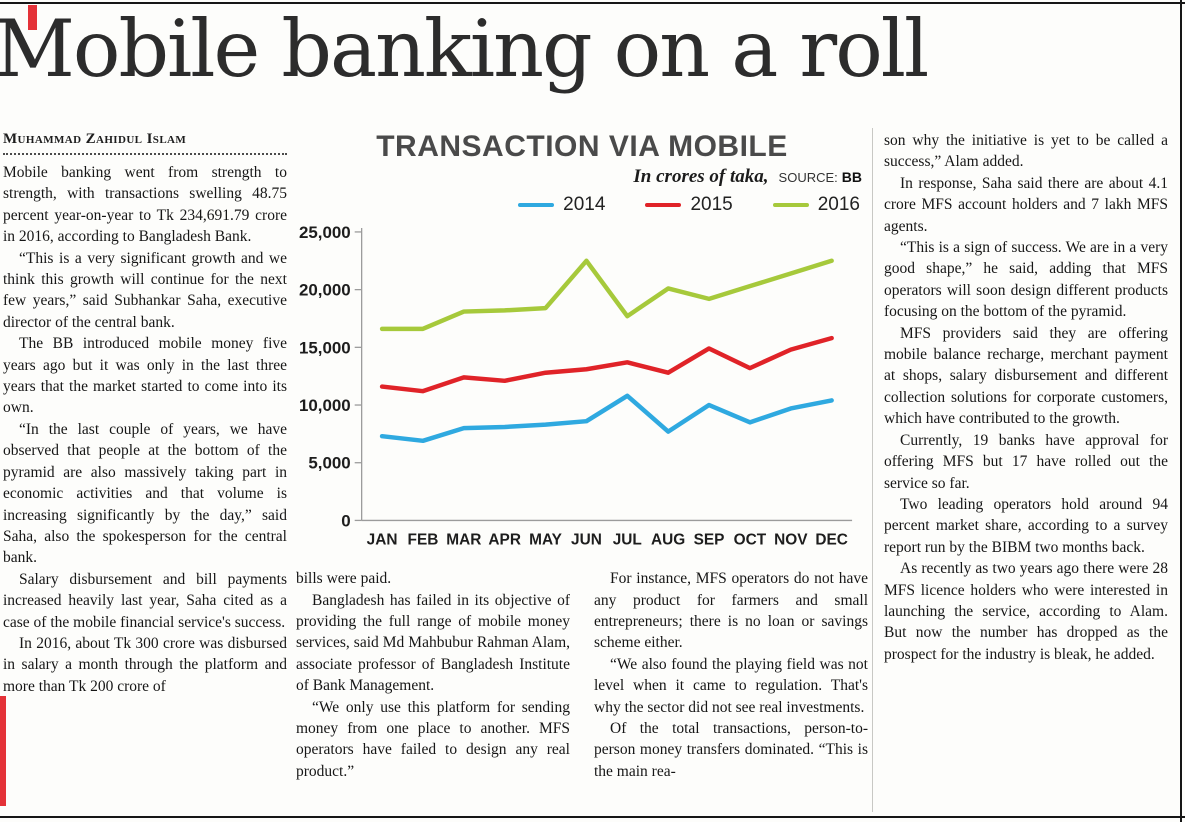 This screenshot has width=1185, height=822. Describe the element at coordinates (546, 539) in the screenshot. I see `x-tick-label: MAY` at that location.